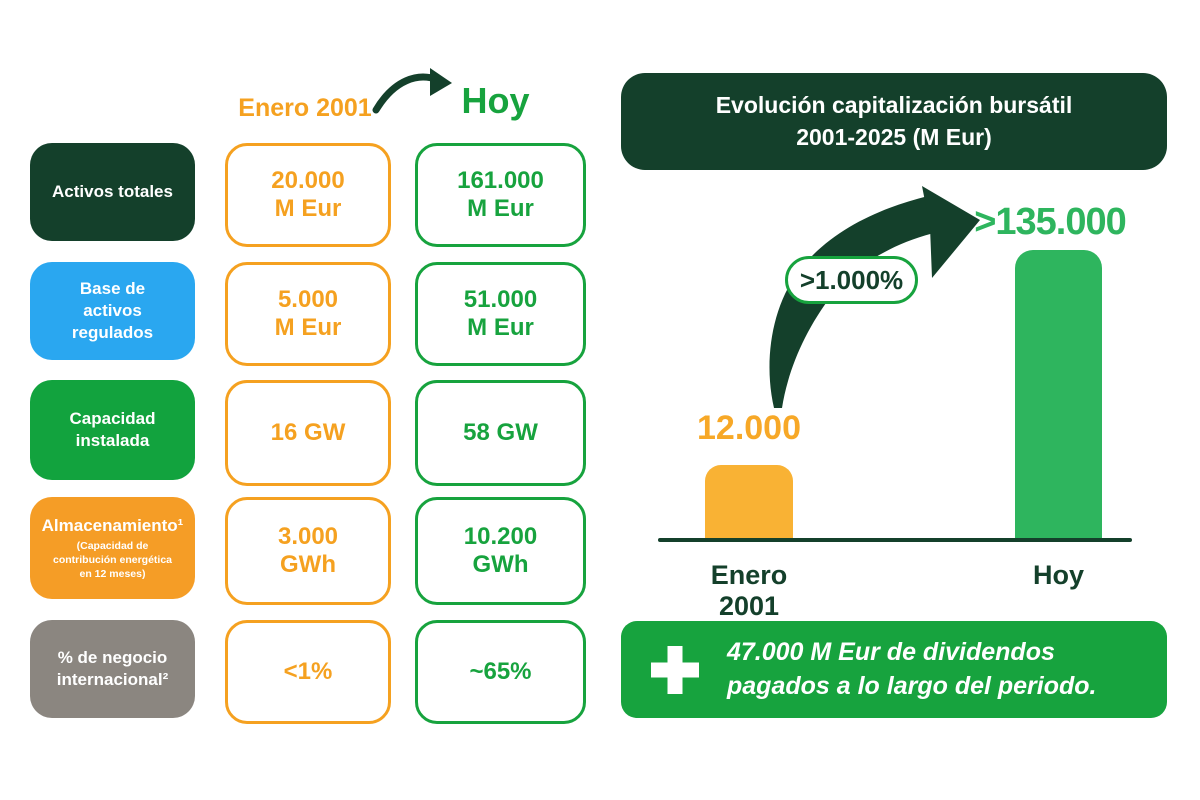  Describe the element at coordinates (495, 100) in the screenshot. I see `column-header-hoy: Hoy` at that location.